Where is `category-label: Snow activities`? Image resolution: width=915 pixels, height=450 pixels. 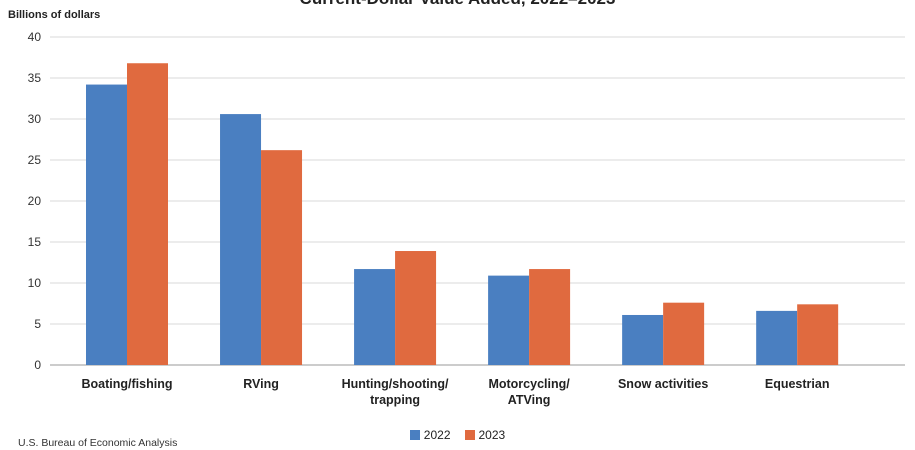 category-label: Snow activities is located at coordinates (663, 384).